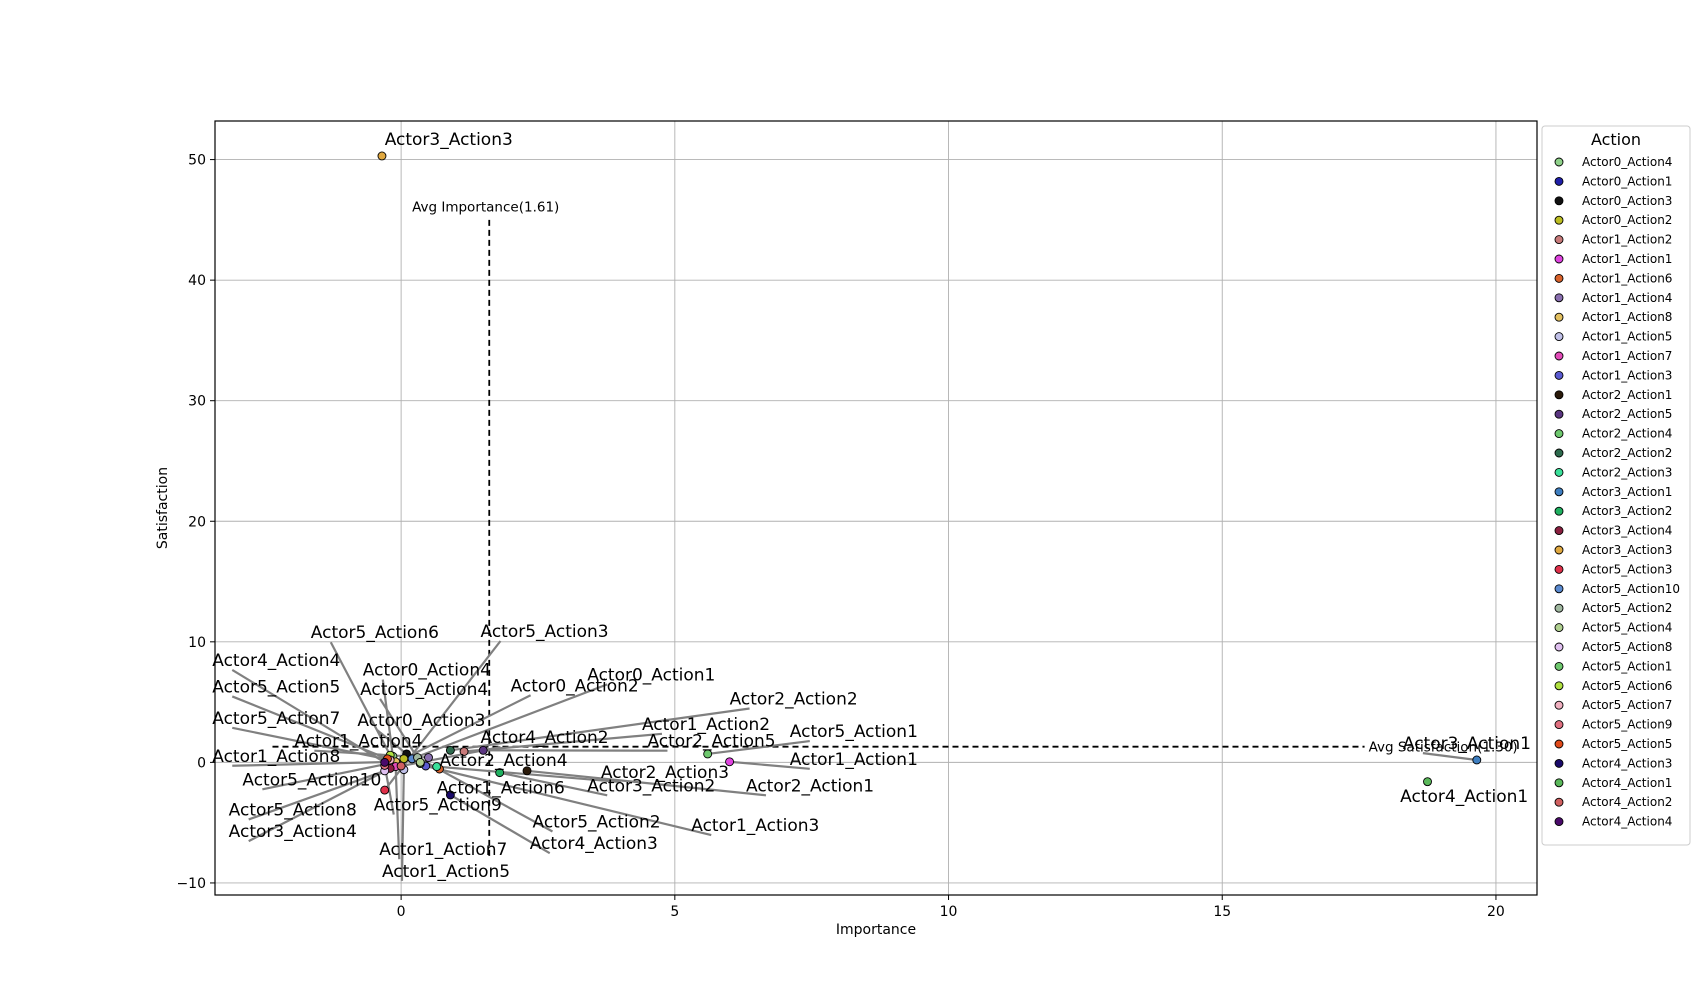 The height and width of the screenshot is (1000, 1700). I want to click on point-label: Actor5_Action6, so click(375, 633).